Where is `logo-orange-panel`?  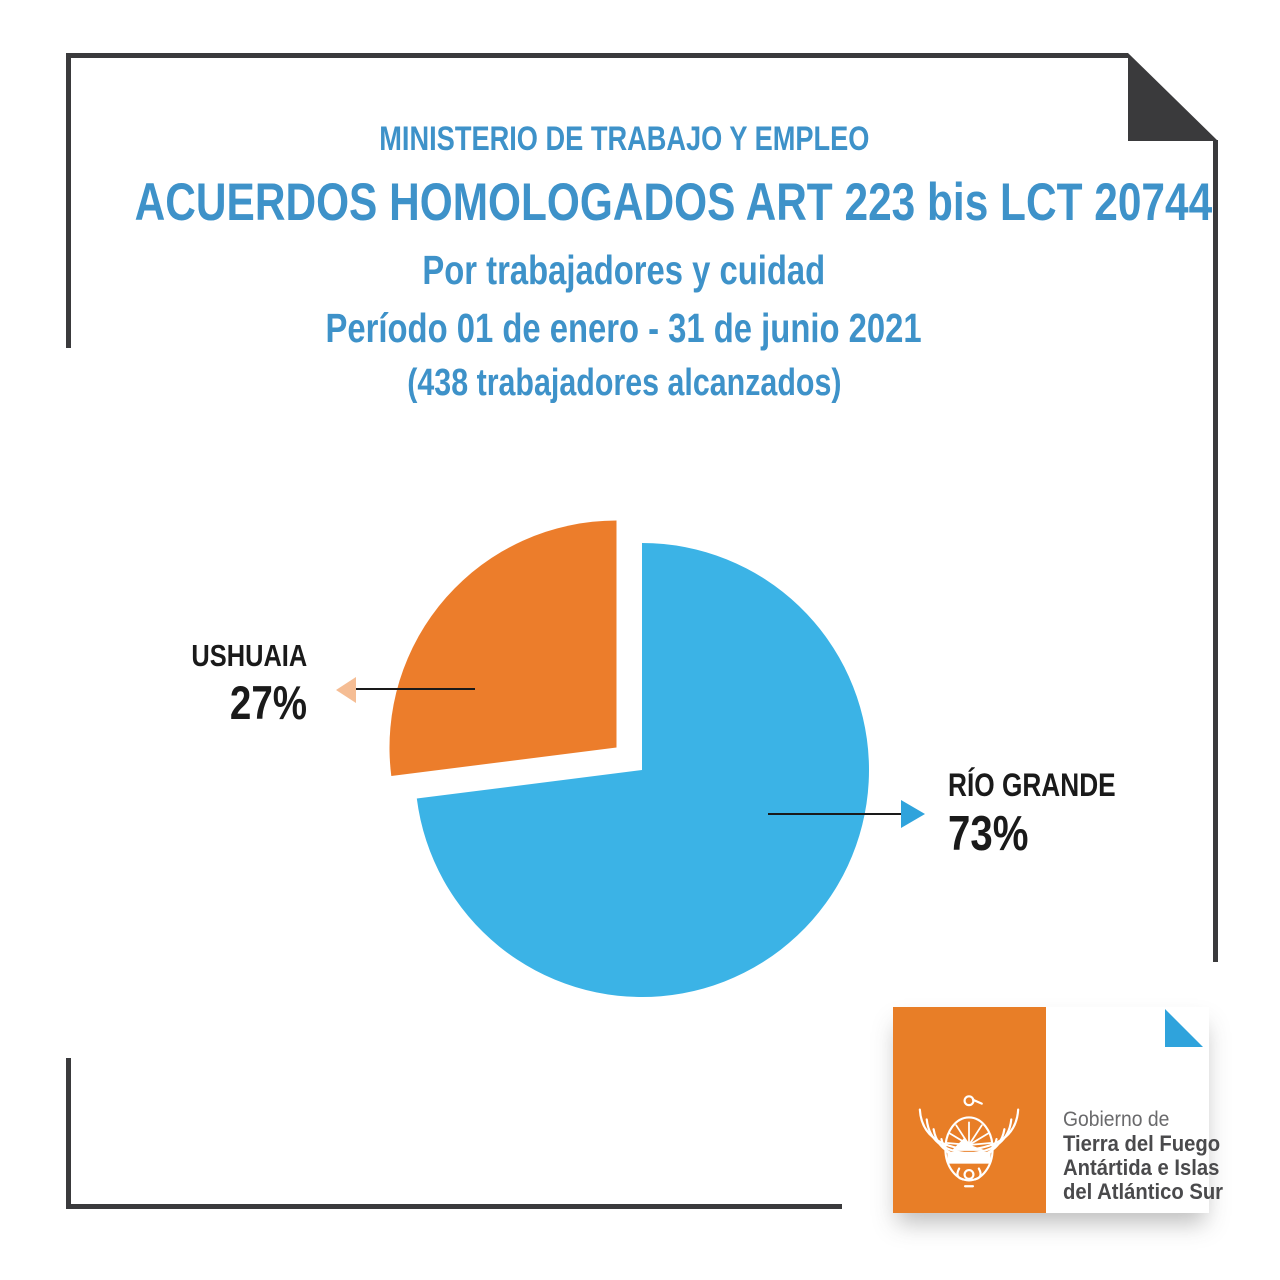 logo-orange-panel is located at coordinates (969, 1110).